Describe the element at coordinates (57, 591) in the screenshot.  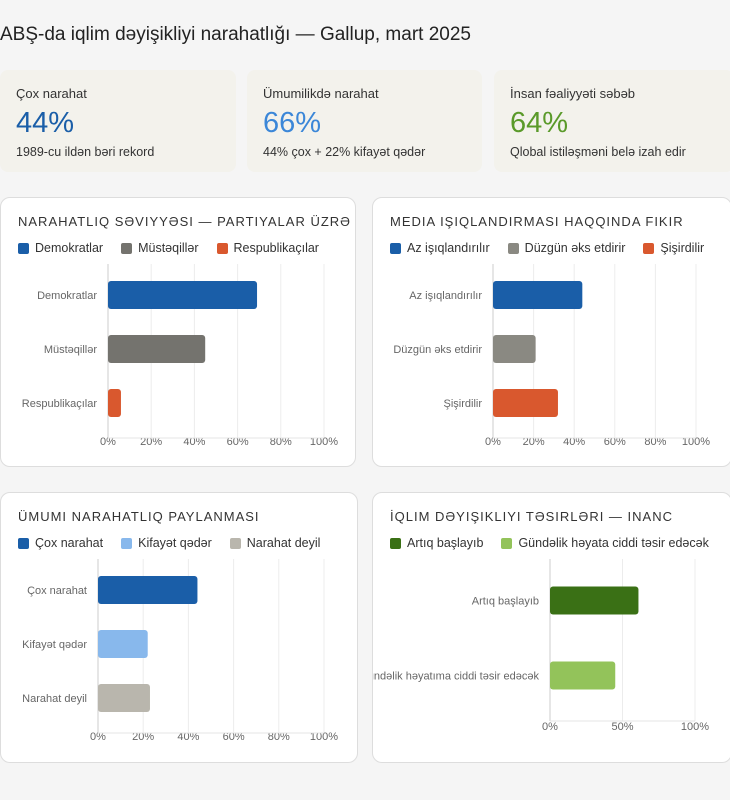
I see `y-category-label: Çox narahat` at that location.